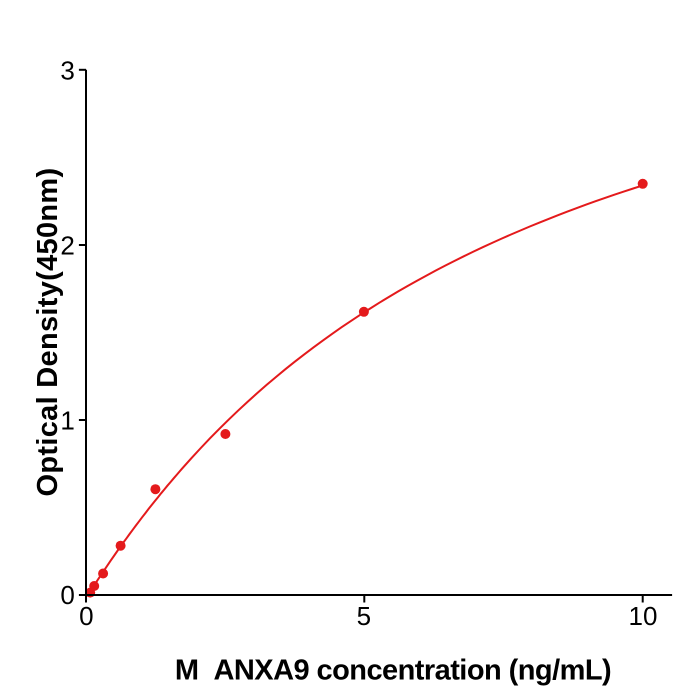 This screenshot has width=700, height=700. What do you see at coordinates (48, 332) in the screenshot?
I see `svg-text: Optical Density(450nm)` at bounding box center [48, 332].